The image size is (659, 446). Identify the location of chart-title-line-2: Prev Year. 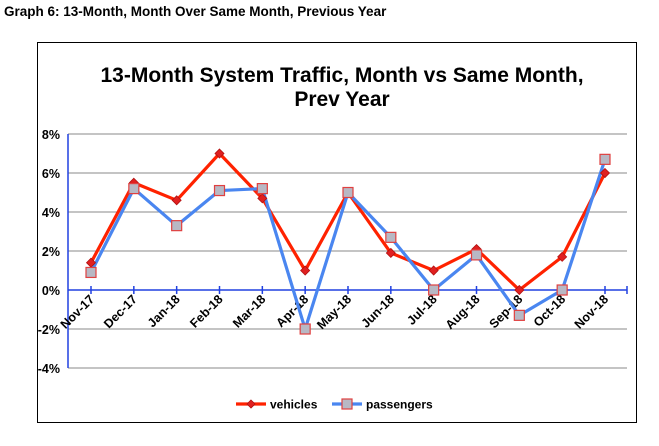
(341, 99).